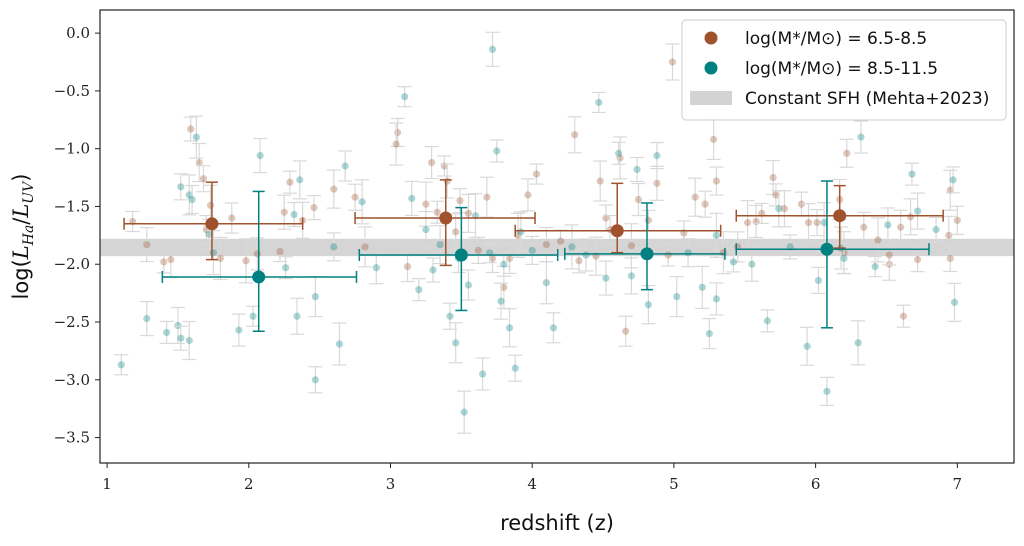 This screenshot has height=546, width=1024. Describe the element at coordinates (867, 99) in the screenshot. I see `legend-label: Constant SFH (Mehta+2023)` at that location.